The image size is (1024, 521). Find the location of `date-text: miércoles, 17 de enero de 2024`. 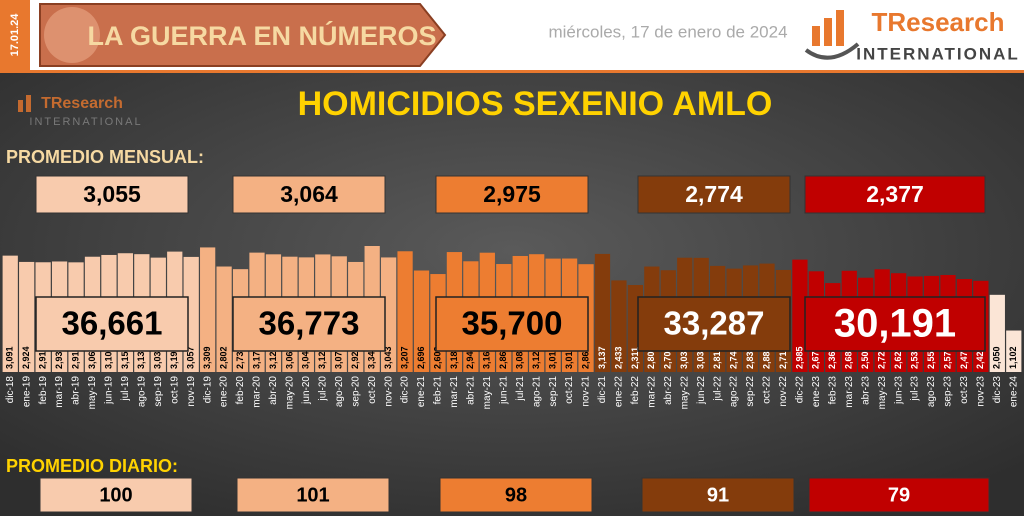

date-text: miércoles, 17 de enero de 2024 is located at coordinates (667, 31).